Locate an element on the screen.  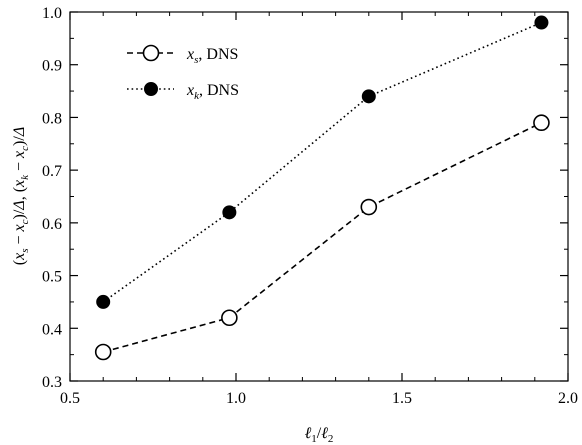
svg-text: xk, DNS is located at coordinates (212, 92).